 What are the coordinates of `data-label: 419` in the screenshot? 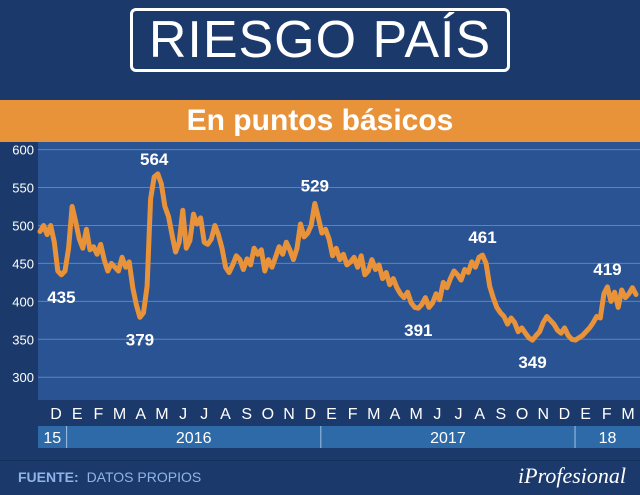 It's located at (607, 269).